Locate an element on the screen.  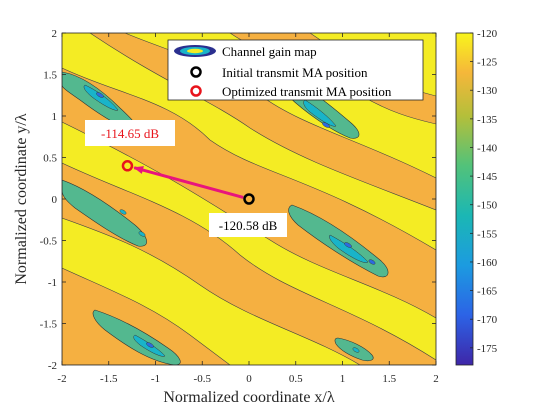
optimized-position-marker is located at coordinates (127, 166).